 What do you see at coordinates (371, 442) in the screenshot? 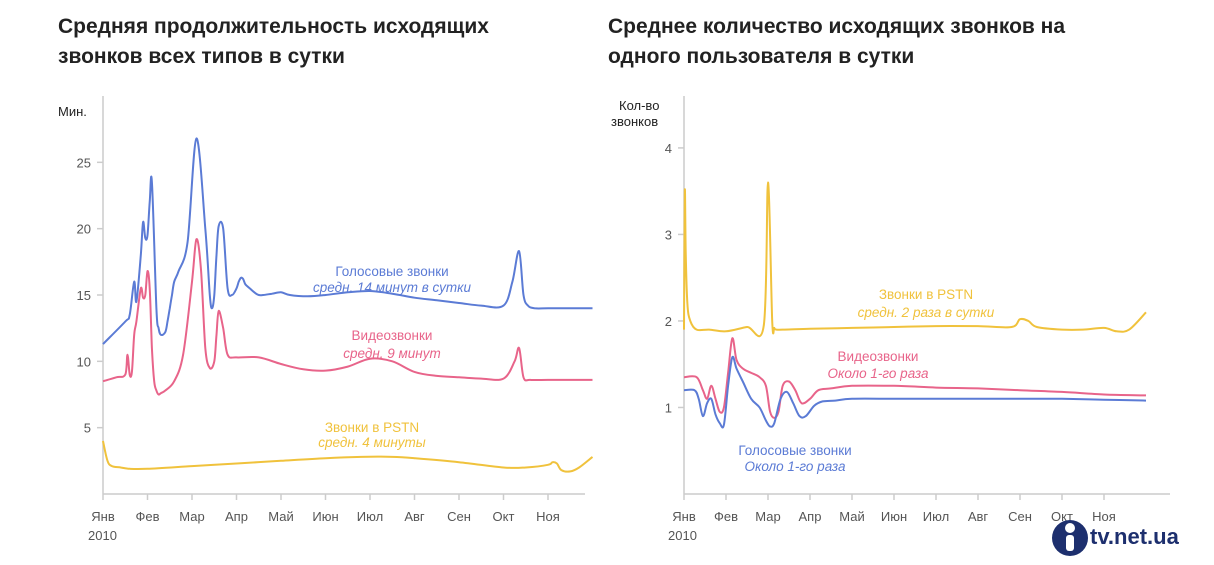
I see `annotation-note-pstn-left: средн. 4 минуты` at bounding box center [371, 442].